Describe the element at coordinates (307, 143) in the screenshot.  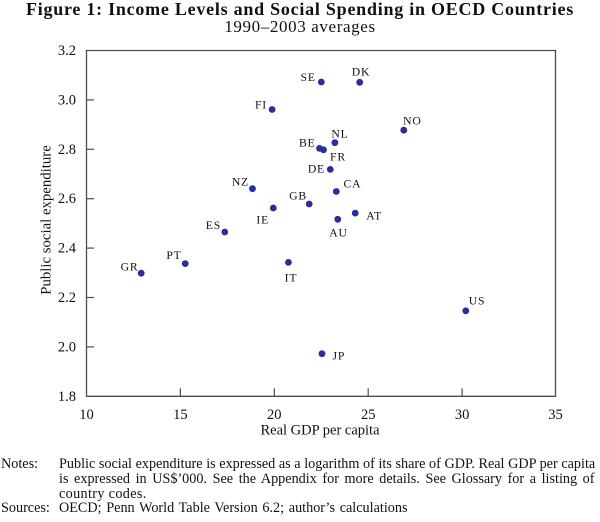
I see `svg-text: BE` at that location.